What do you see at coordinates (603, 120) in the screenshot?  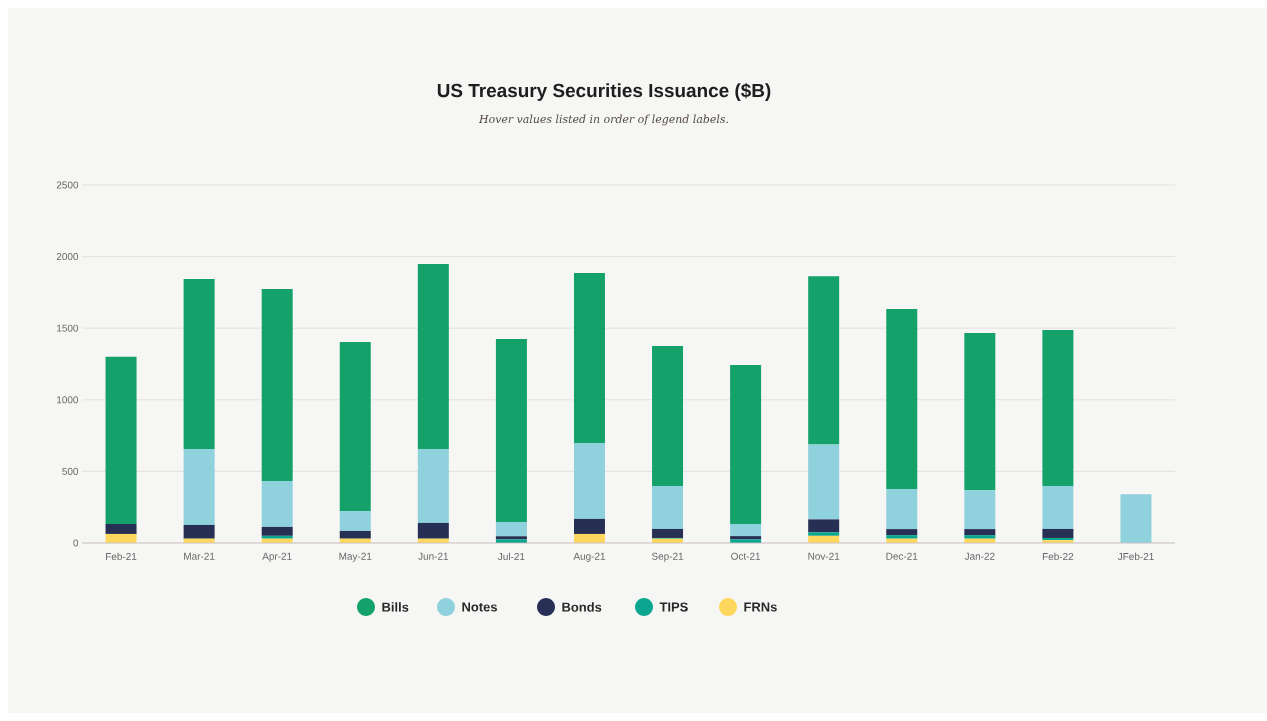 I see `chart-subtitle: Hover values listed in order of legend labels.` at bounding box center [603, 120].